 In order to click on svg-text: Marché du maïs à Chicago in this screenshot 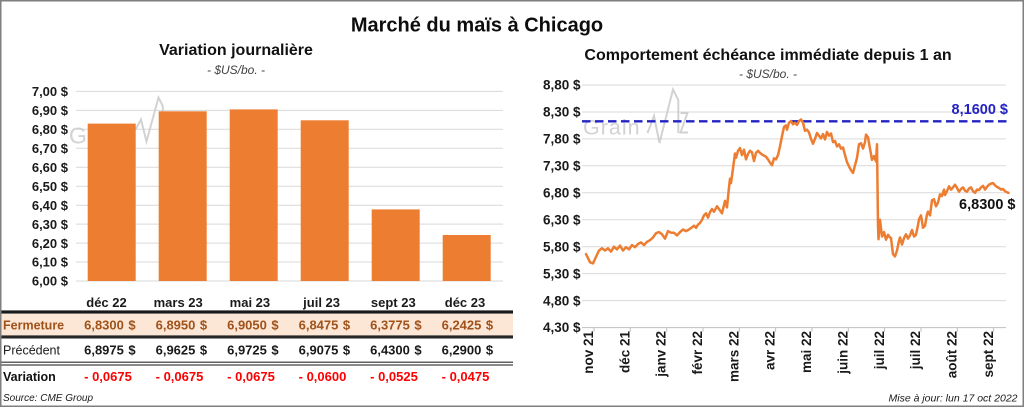, I will do `click(477, 26)`.